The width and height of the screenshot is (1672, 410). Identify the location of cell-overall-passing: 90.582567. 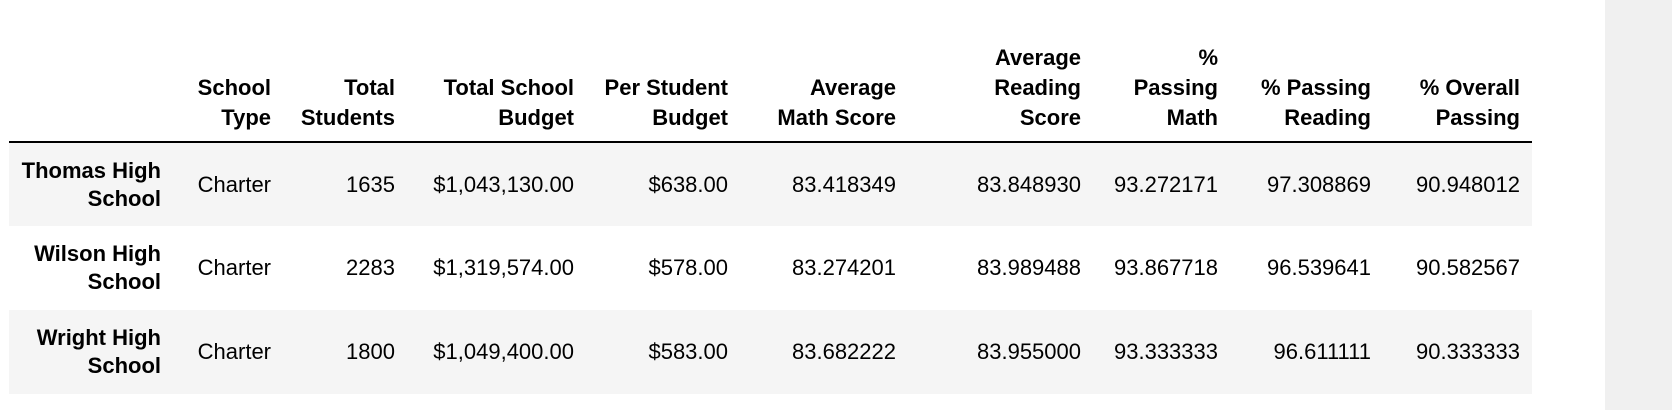
(1468, 267).